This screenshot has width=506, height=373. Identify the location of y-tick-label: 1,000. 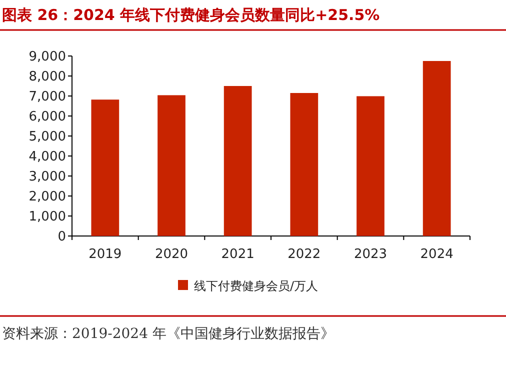
(47, 217).